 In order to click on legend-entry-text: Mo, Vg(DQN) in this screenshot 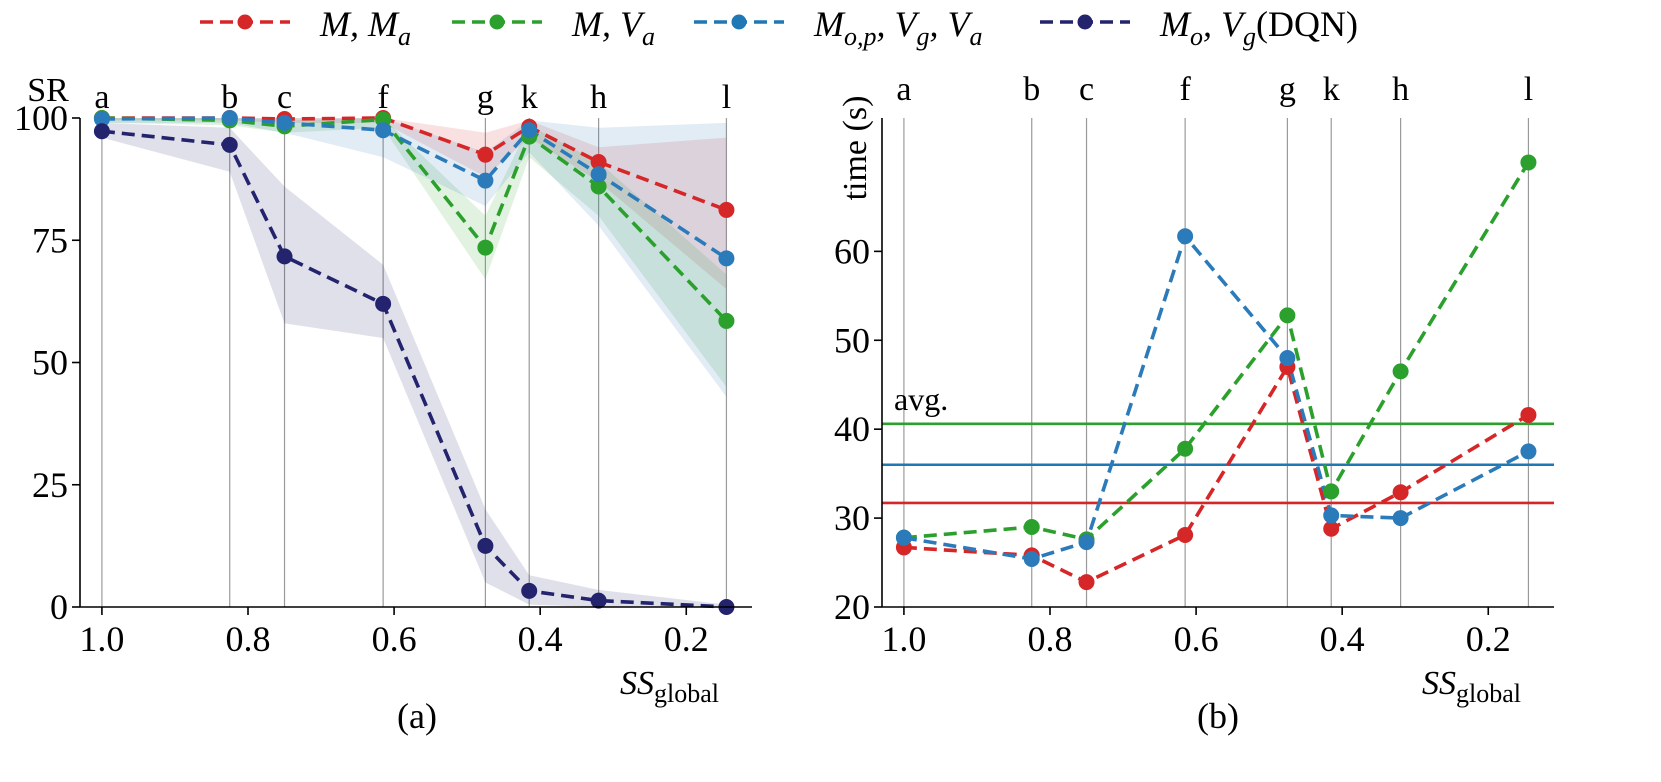, I will do `click(1258, 27)`.